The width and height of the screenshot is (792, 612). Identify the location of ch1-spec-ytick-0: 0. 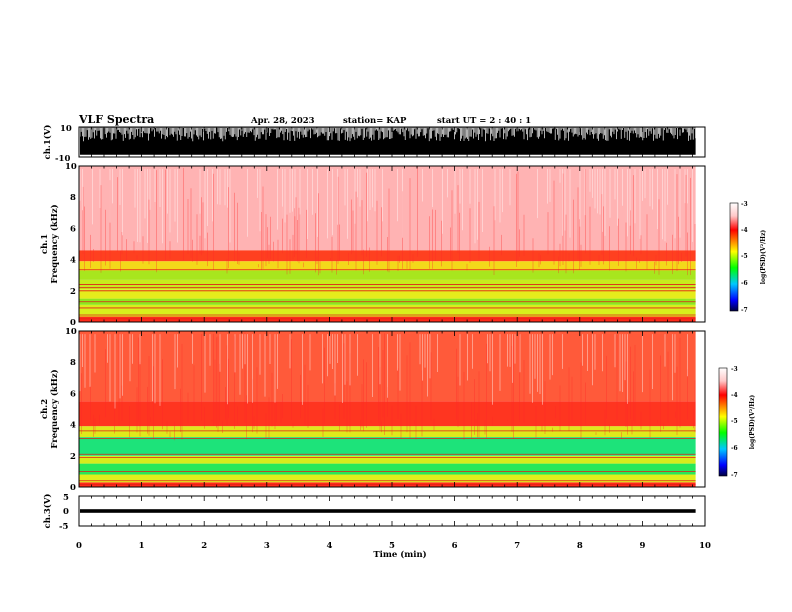
(73, 323).